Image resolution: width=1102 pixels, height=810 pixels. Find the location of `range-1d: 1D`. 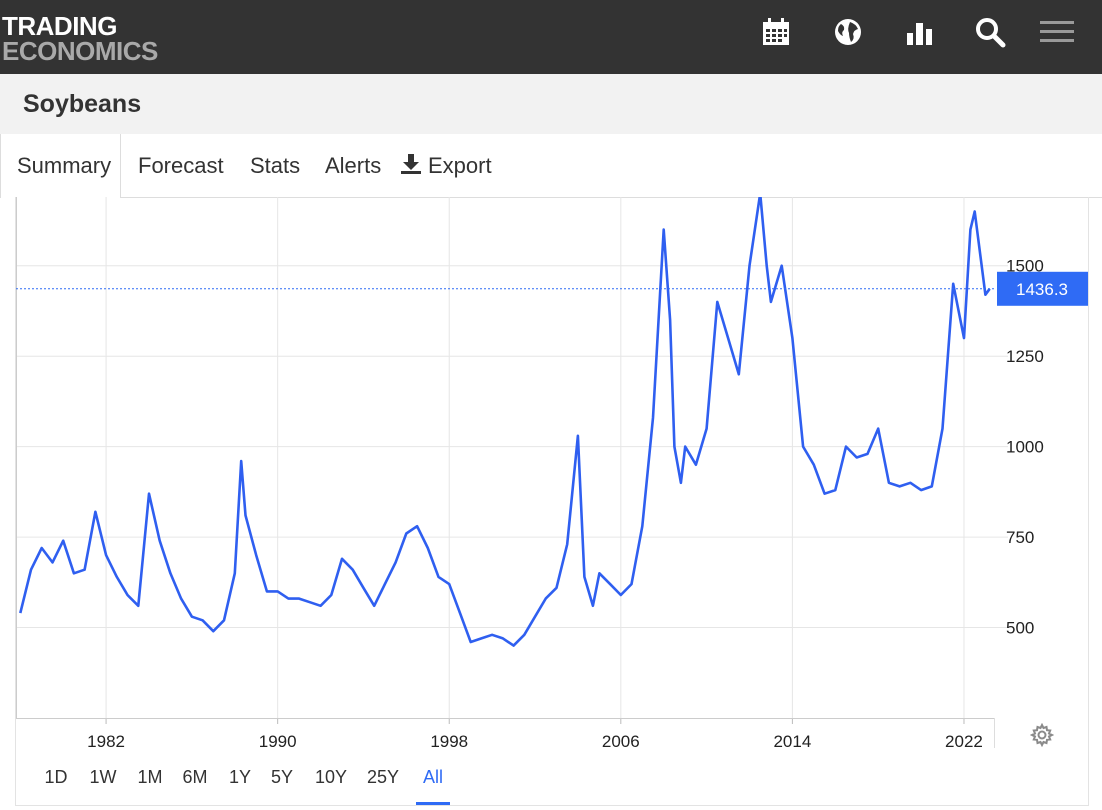

range-1d: 1D is located at coordinates (56, 777).